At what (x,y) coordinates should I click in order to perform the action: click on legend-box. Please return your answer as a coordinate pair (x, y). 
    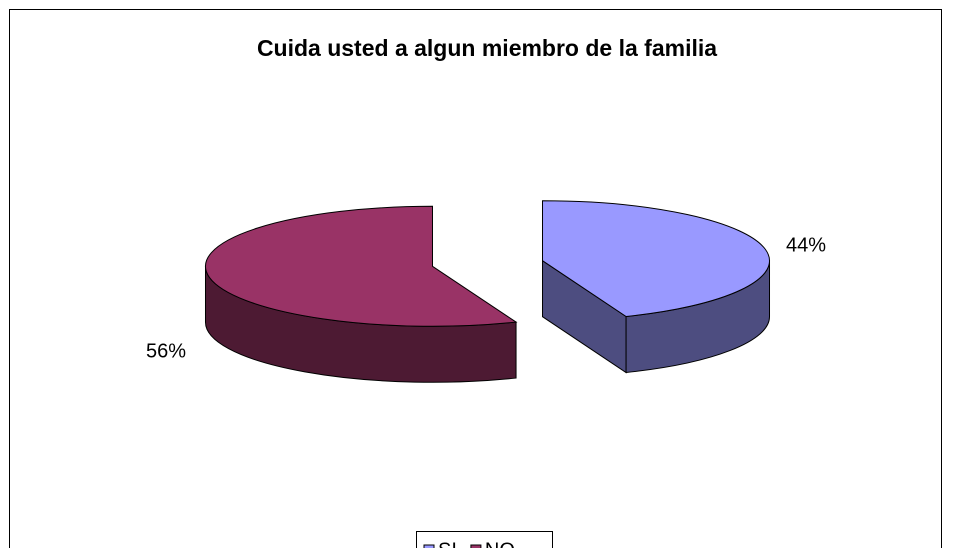
    Looking at the image, I should click on (484, 539).